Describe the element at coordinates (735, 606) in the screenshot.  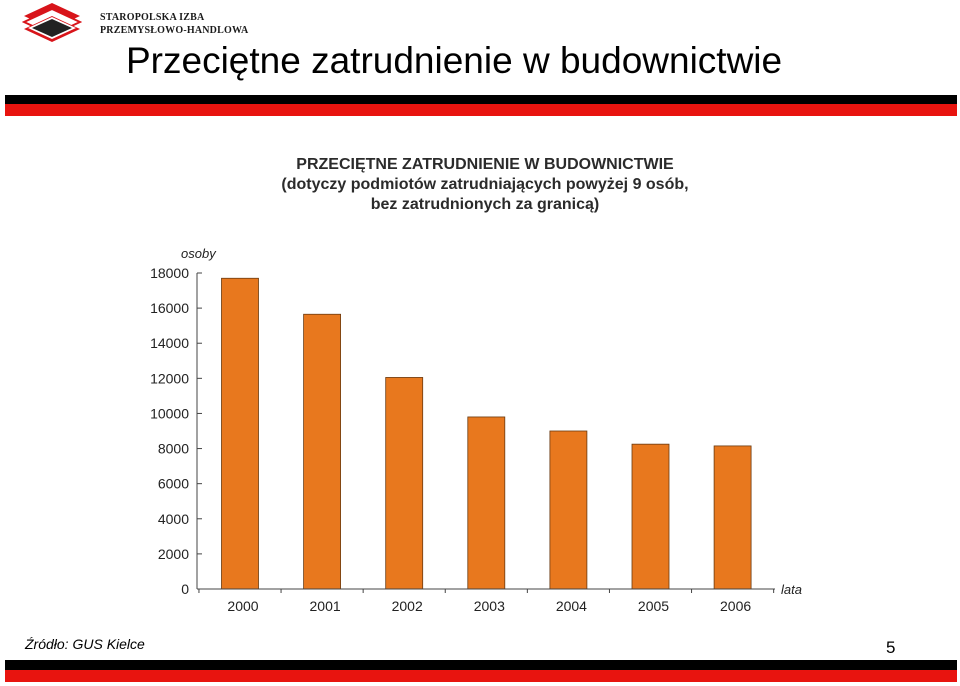
I see `x-tick-label: 2006` at that location.